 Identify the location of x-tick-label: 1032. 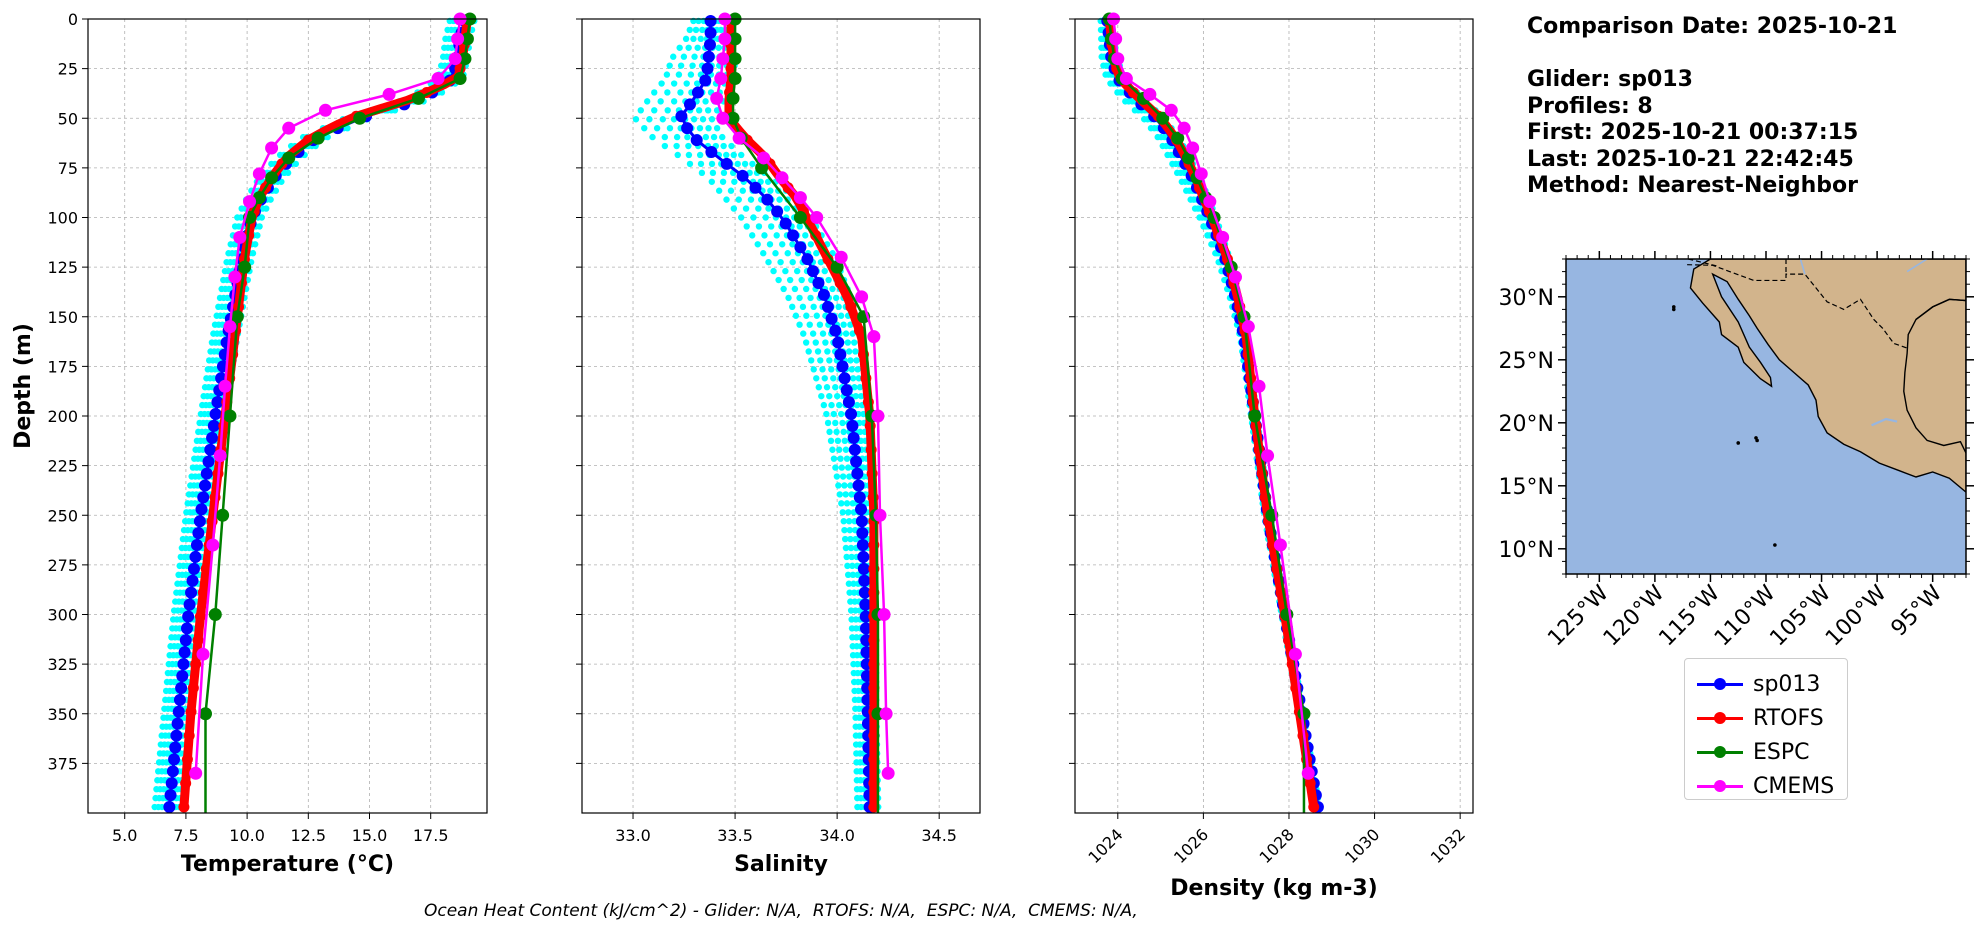
(1448, 846).